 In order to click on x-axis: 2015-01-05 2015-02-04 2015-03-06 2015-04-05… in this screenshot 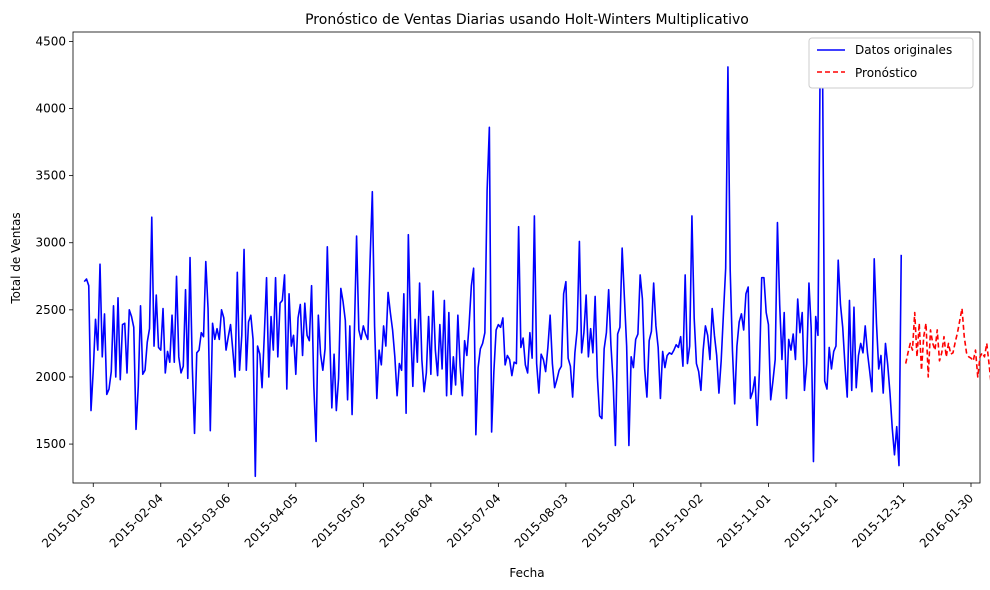, I will do `click(507, 516)`.